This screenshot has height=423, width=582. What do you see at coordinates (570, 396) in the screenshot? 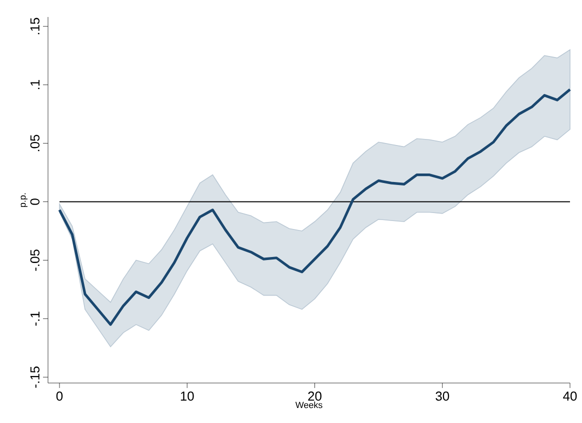
I see `x-tick-label: 40` at bounding box center [570, 396].